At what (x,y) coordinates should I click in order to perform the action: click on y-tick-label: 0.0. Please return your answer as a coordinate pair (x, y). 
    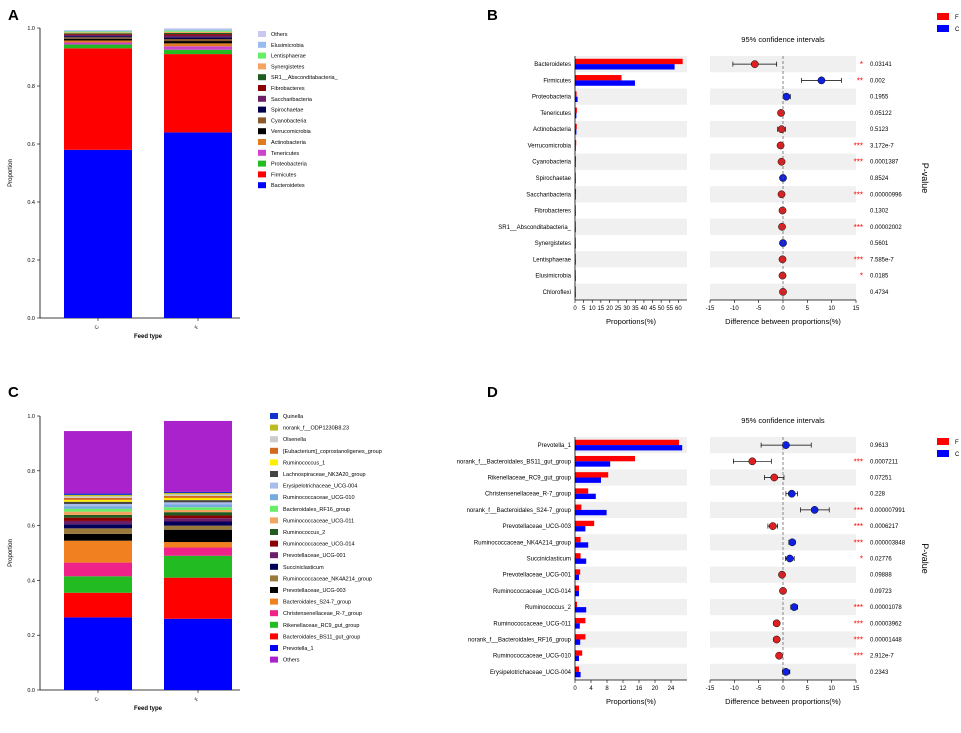
    Looking at the image, I should click on (31, 691).